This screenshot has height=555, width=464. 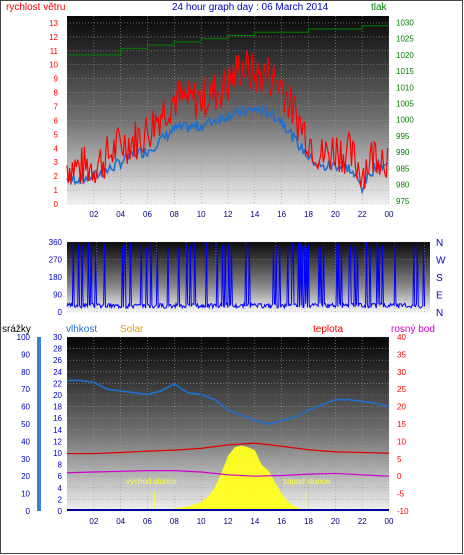 I want to click on temperature-y-tick: 20, so click(x=401, y=407).